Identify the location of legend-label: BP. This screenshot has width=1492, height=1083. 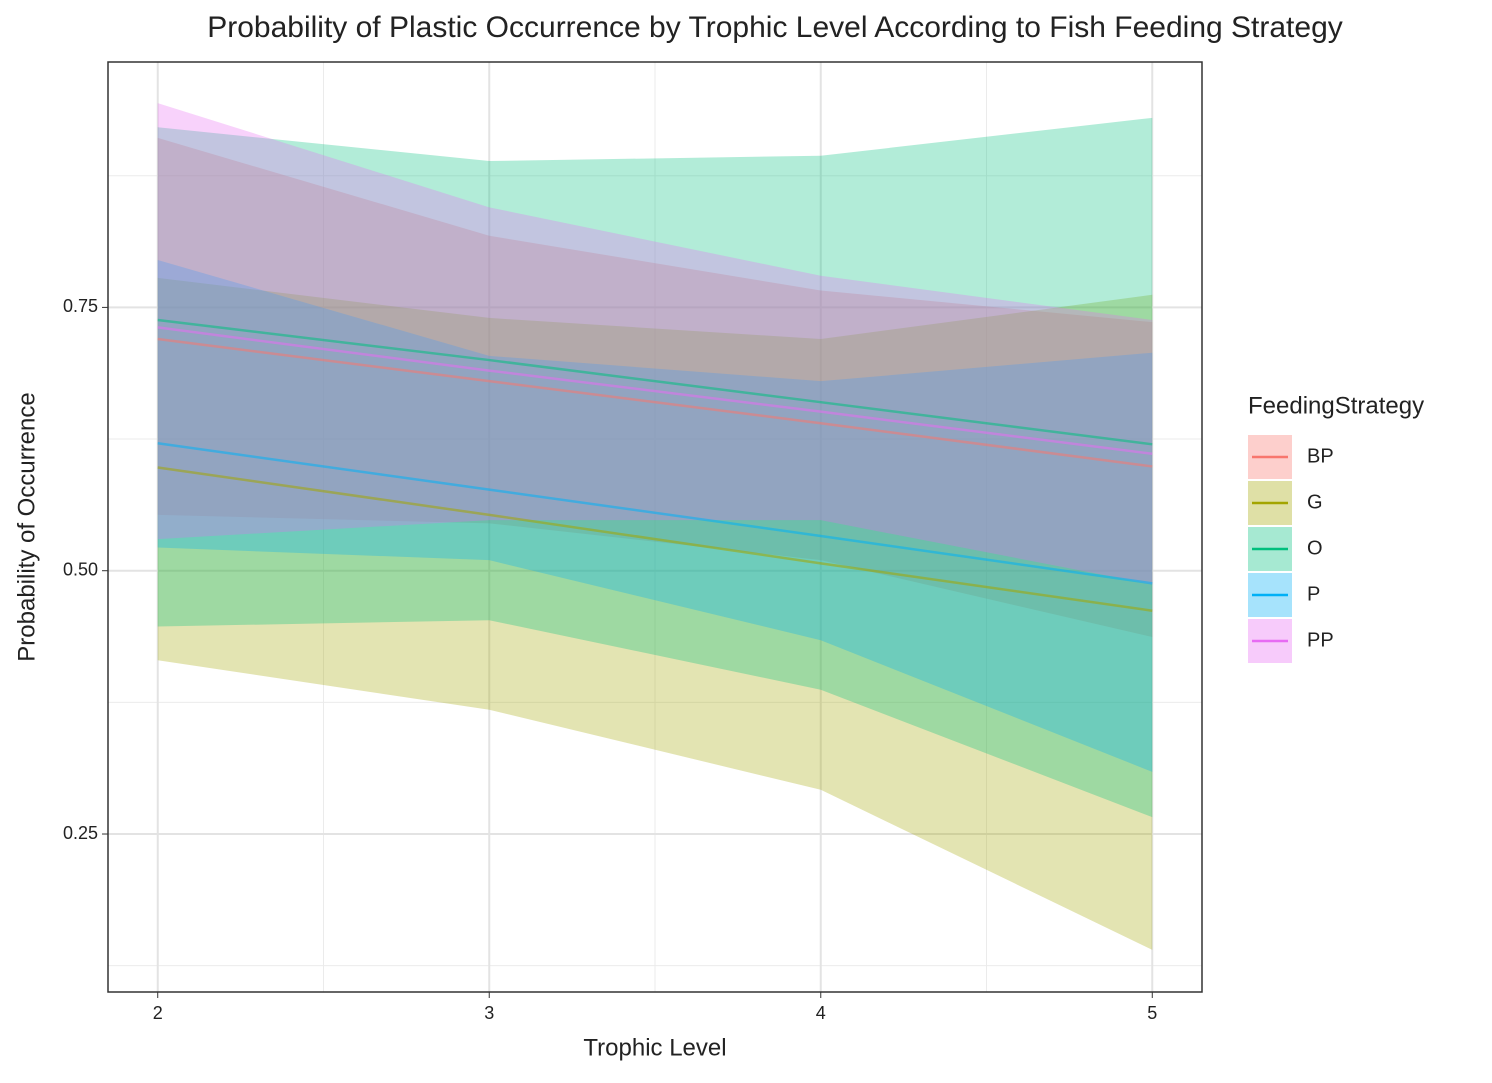
(1320, 456).